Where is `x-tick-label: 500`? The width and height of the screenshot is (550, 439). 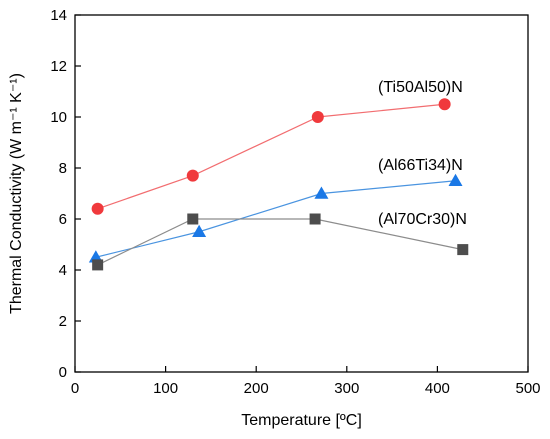 x-tick-label: 500 is located at coordinates (527, 388).